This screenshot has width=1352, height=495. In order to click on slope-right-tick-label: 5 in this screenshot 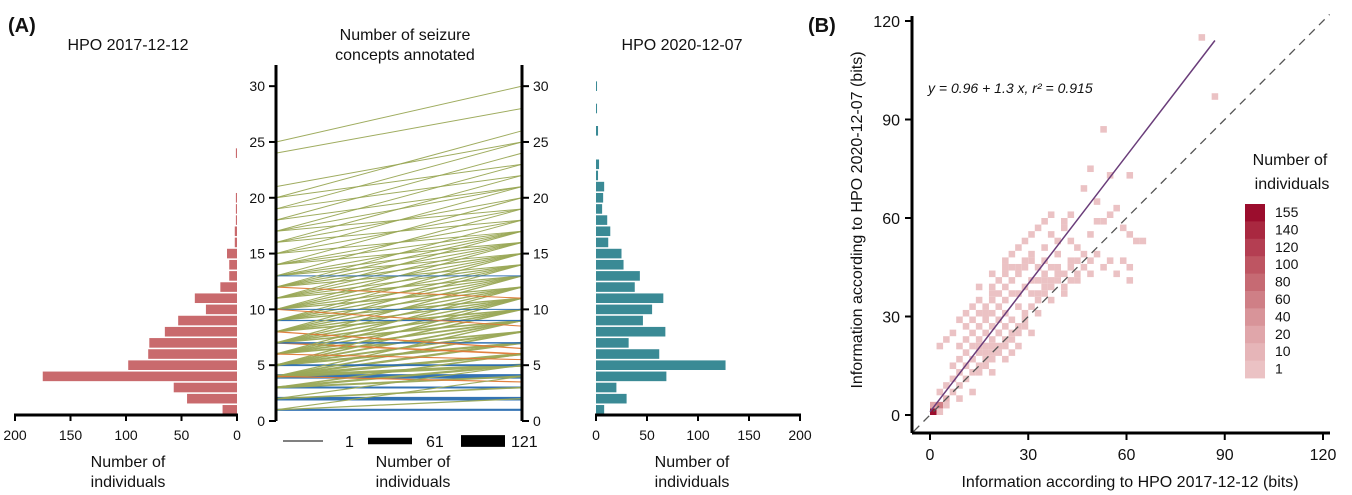, I will do `click(537, 365)`.